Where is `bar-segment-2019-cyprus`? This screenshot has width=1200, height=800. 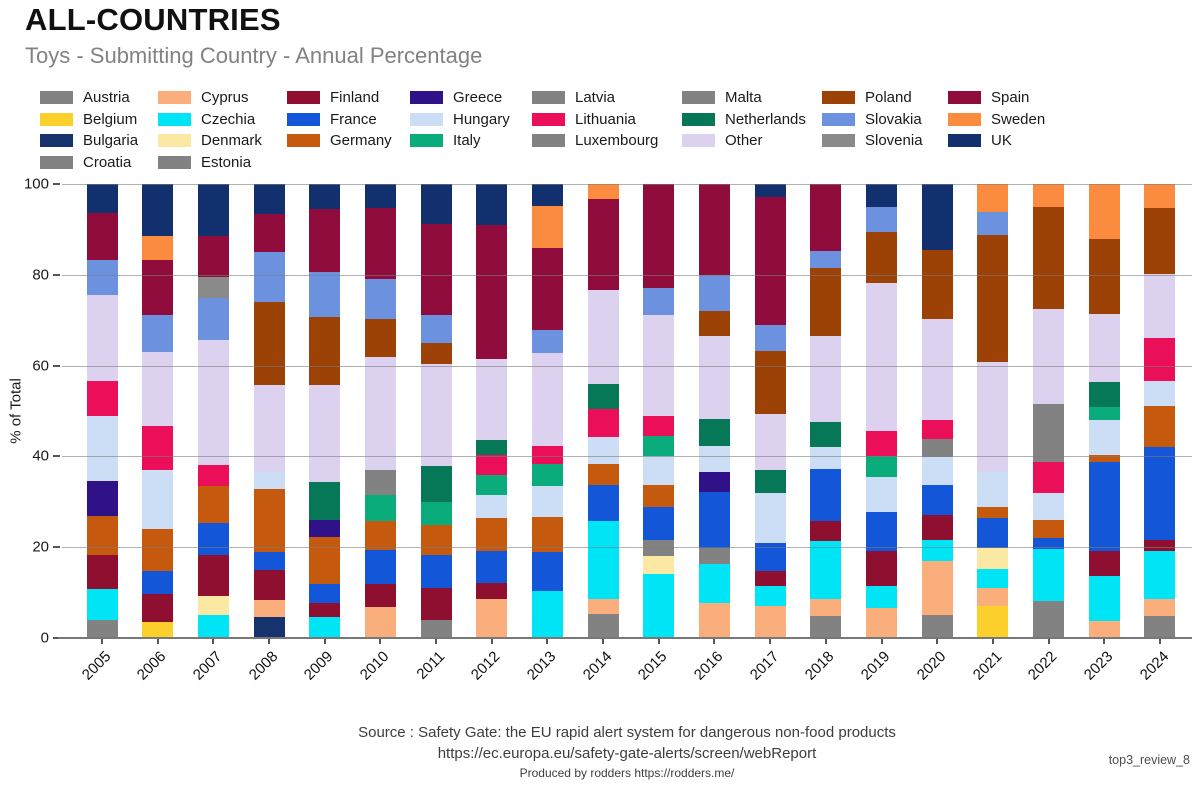
bar-segment-2019-cyprus is located at coordinates (882, 622).